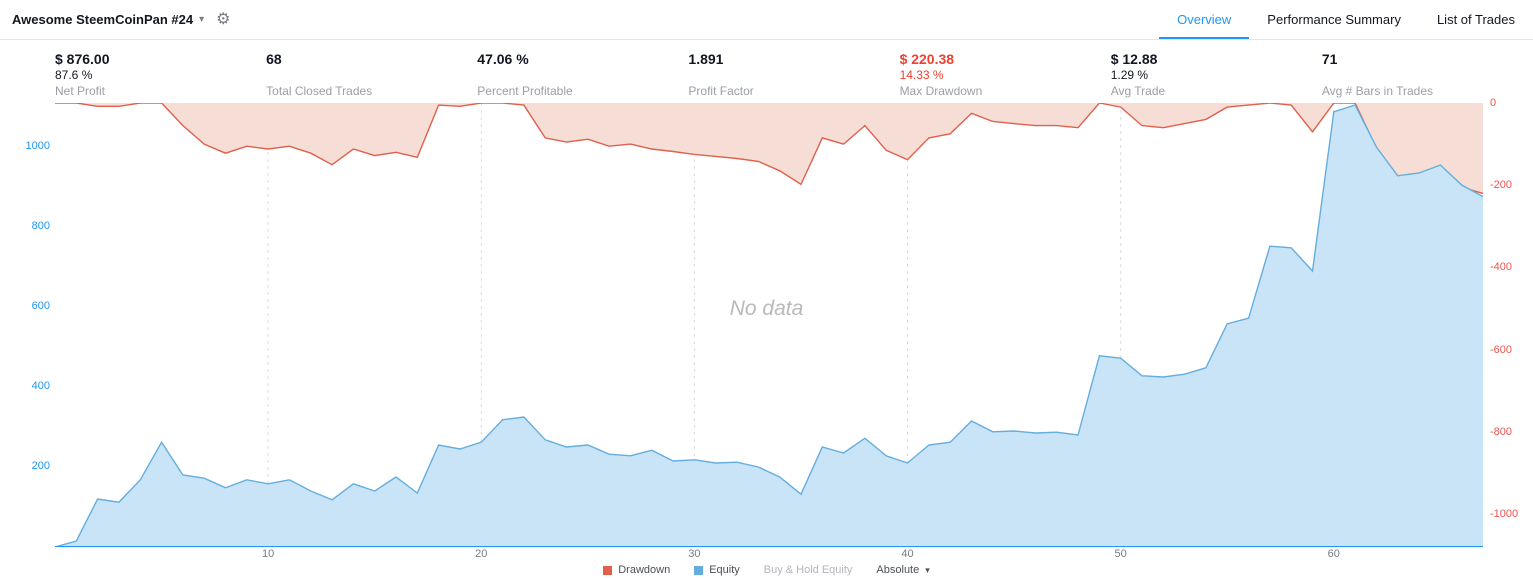  Describe the element at coordinates (927, 59) in the screenshot. I see `stat-value: $ 220.38` at that location.